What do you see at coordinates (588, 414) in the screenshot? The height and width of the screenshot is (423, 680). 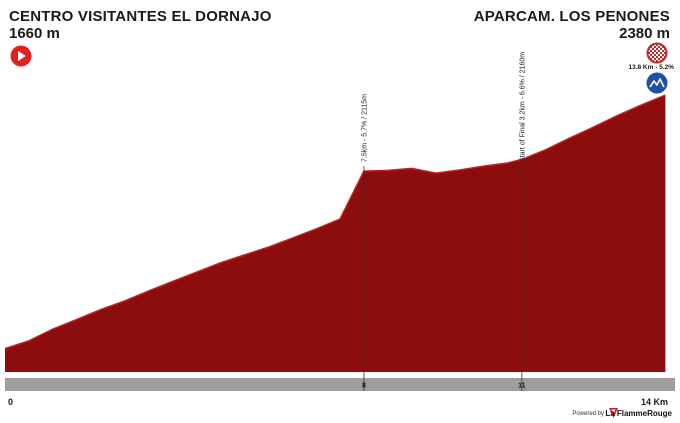 I see `powered-by-text: Powered by` at bounding box center [588, 414].